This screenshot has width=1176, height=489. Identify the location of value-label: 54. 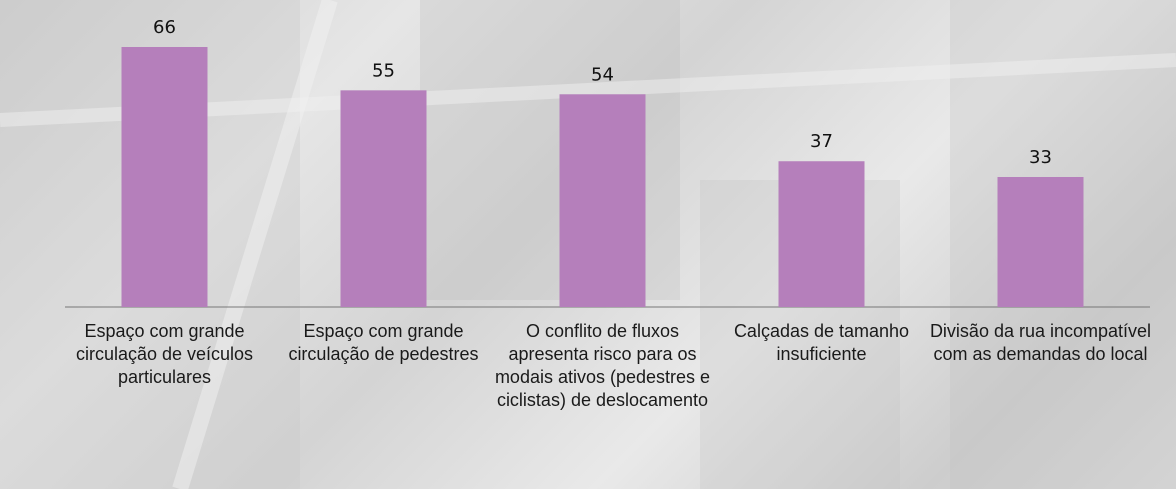
(602, 74).